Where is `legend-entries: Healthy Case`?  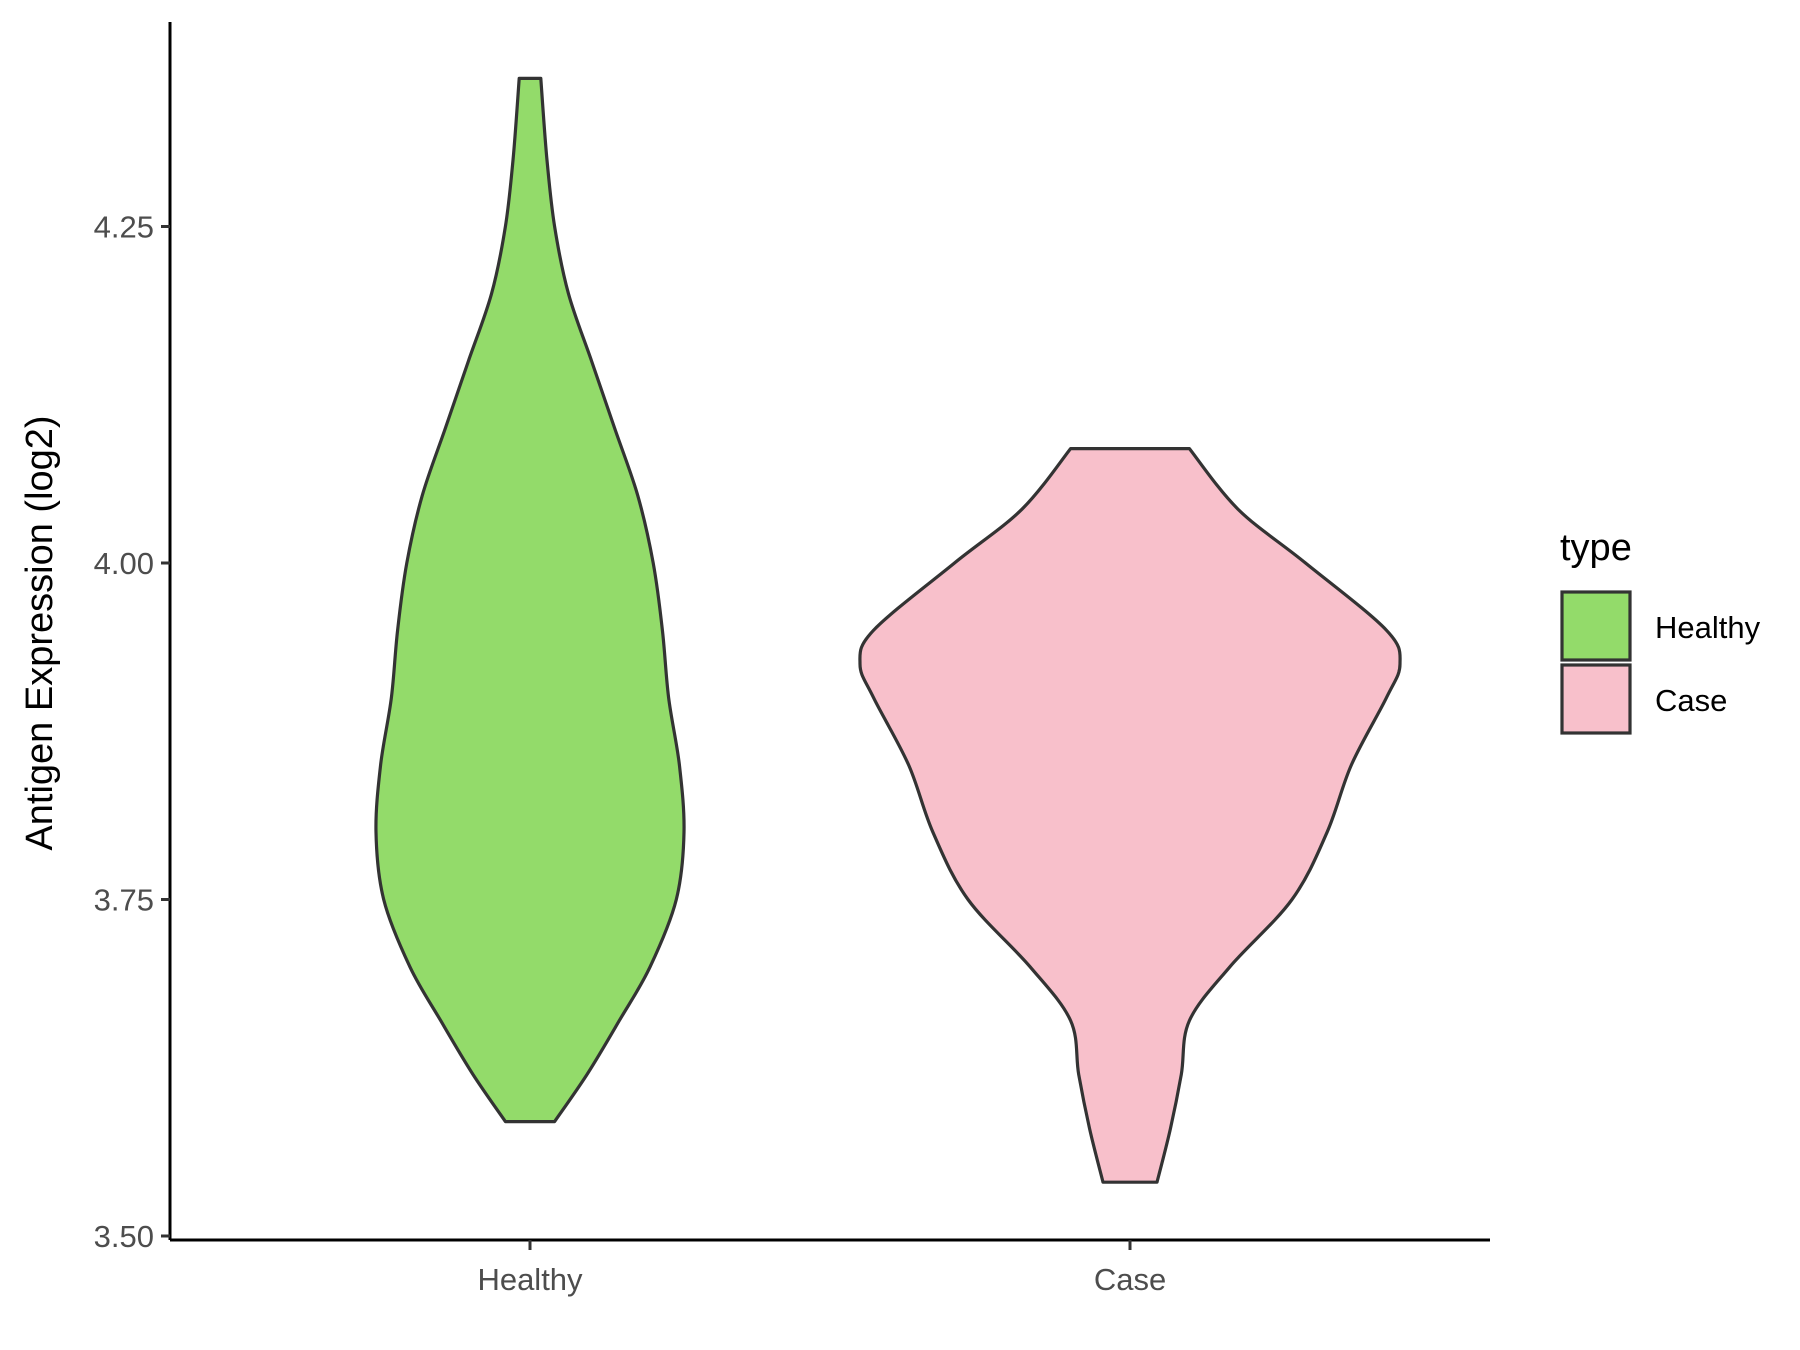 legend-entries: Healthy Case is located at coordinates (1660, 662).